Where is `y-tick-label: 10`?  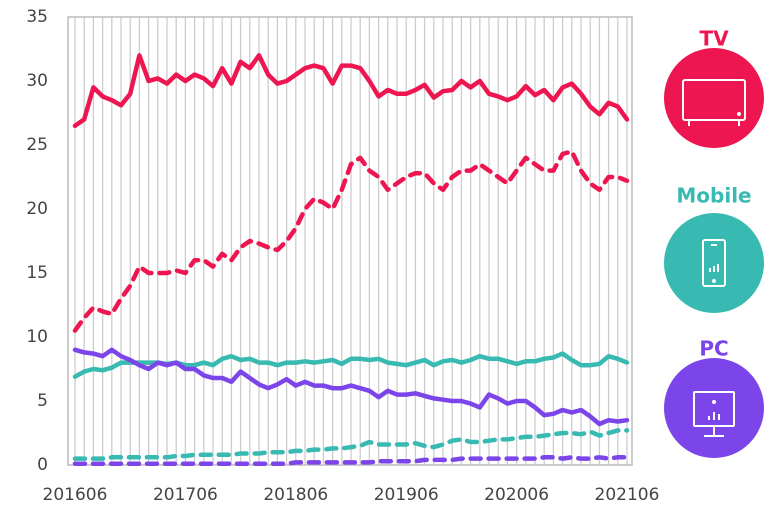
y-tick-label: 10 is located at coordinates (37, 337).